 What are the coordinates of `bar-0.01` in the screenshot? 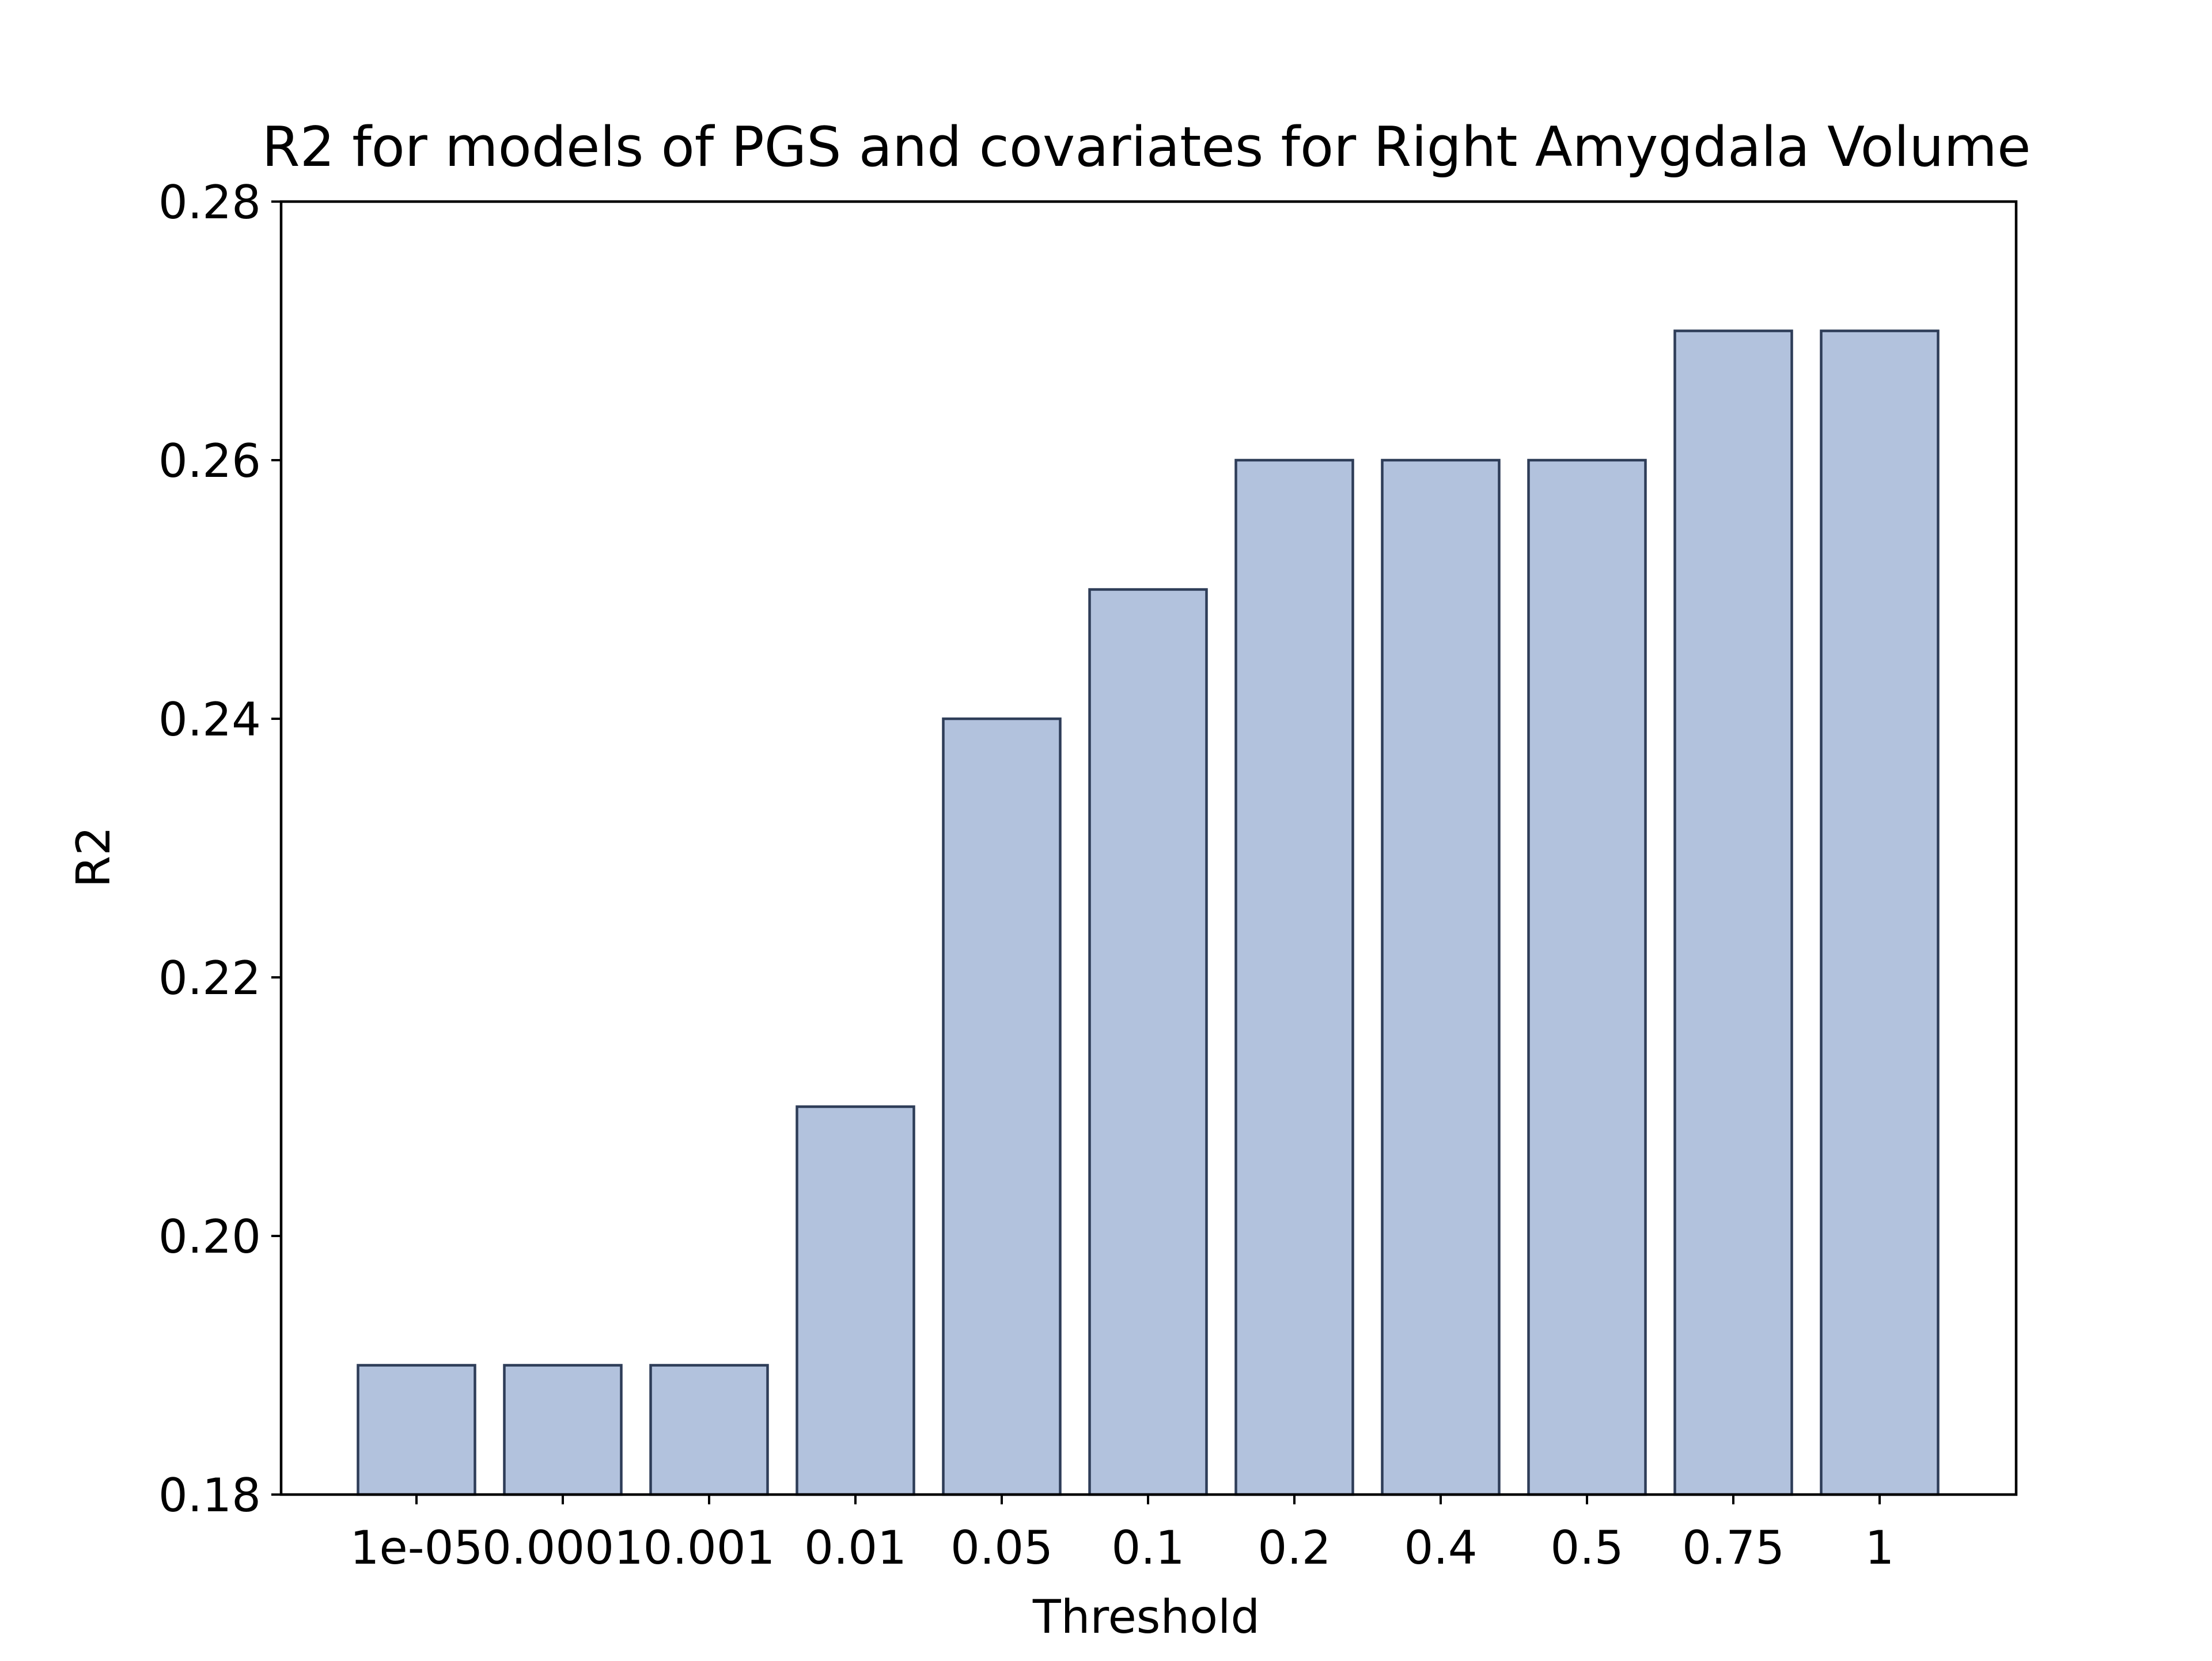 It's located at (855, 1300).